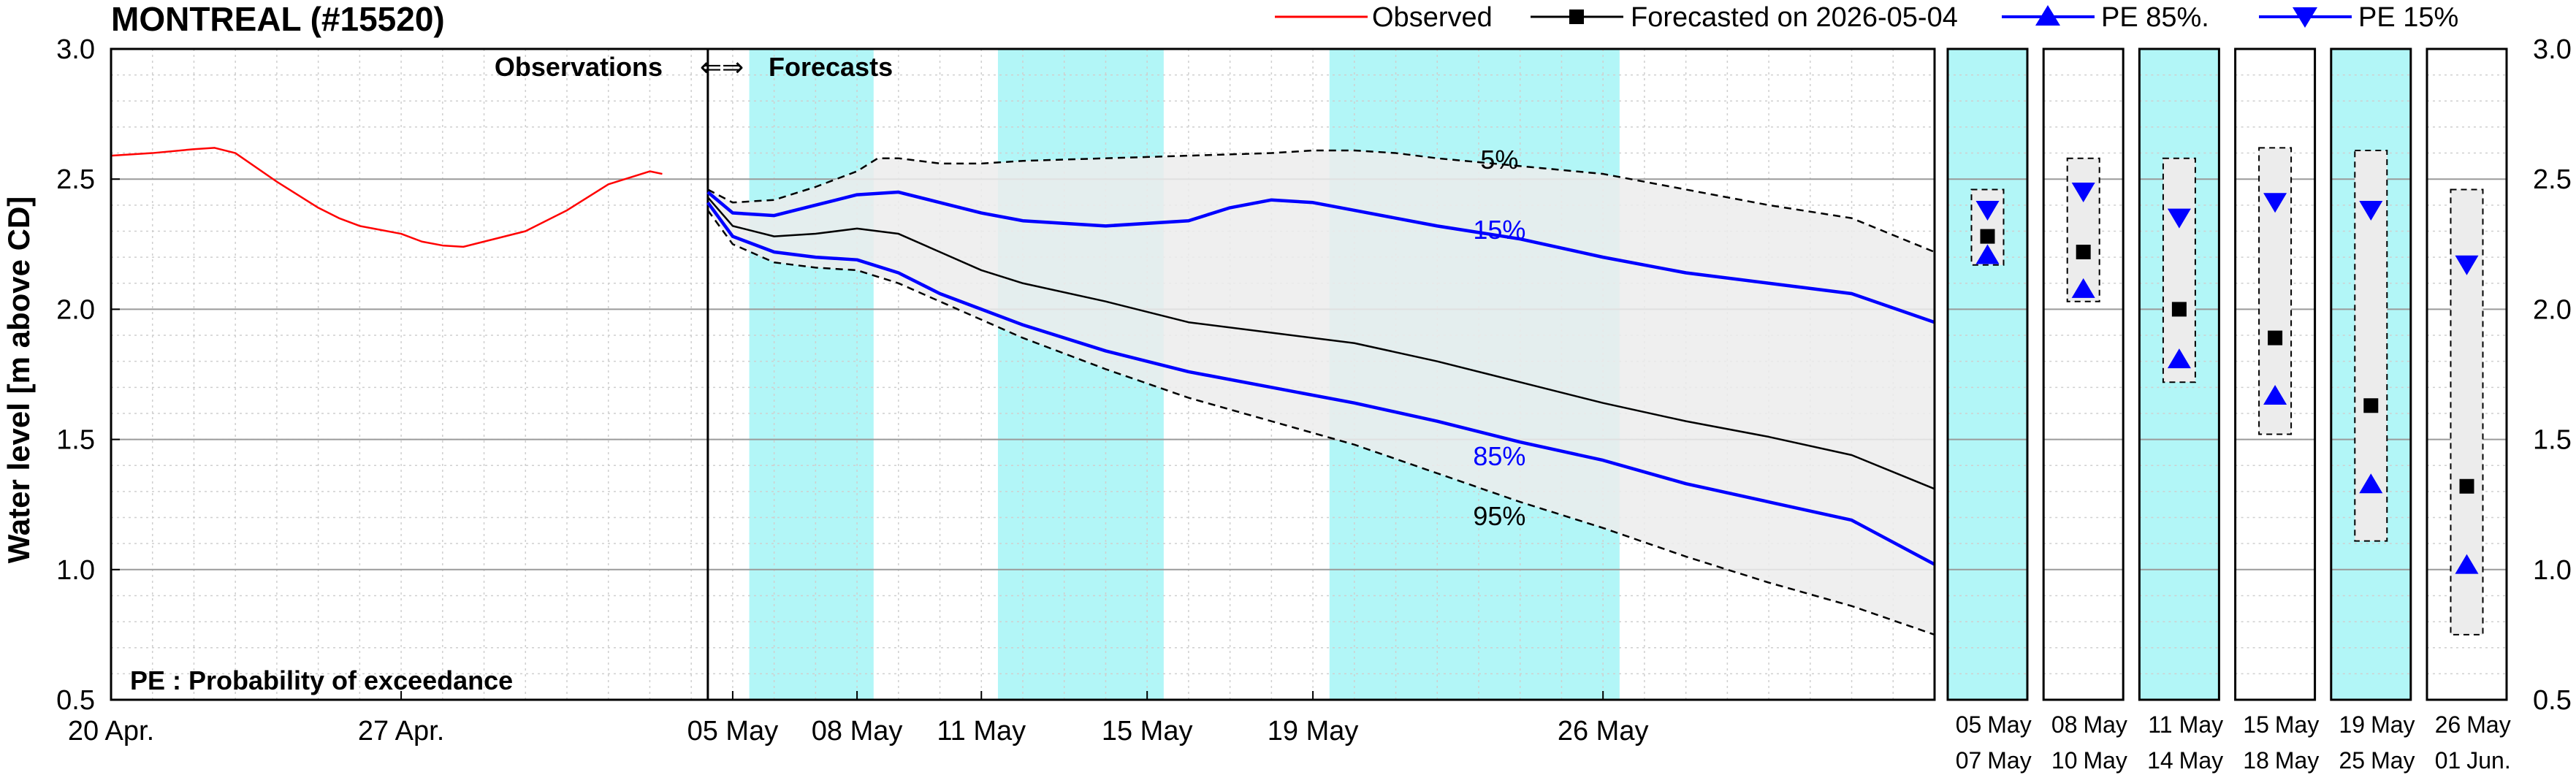 The width and height of the screenshot is (2576, 775). Describe the element at coordinates (2065, 760) in the screenshot. I see `period-end-day: 10` at that location.